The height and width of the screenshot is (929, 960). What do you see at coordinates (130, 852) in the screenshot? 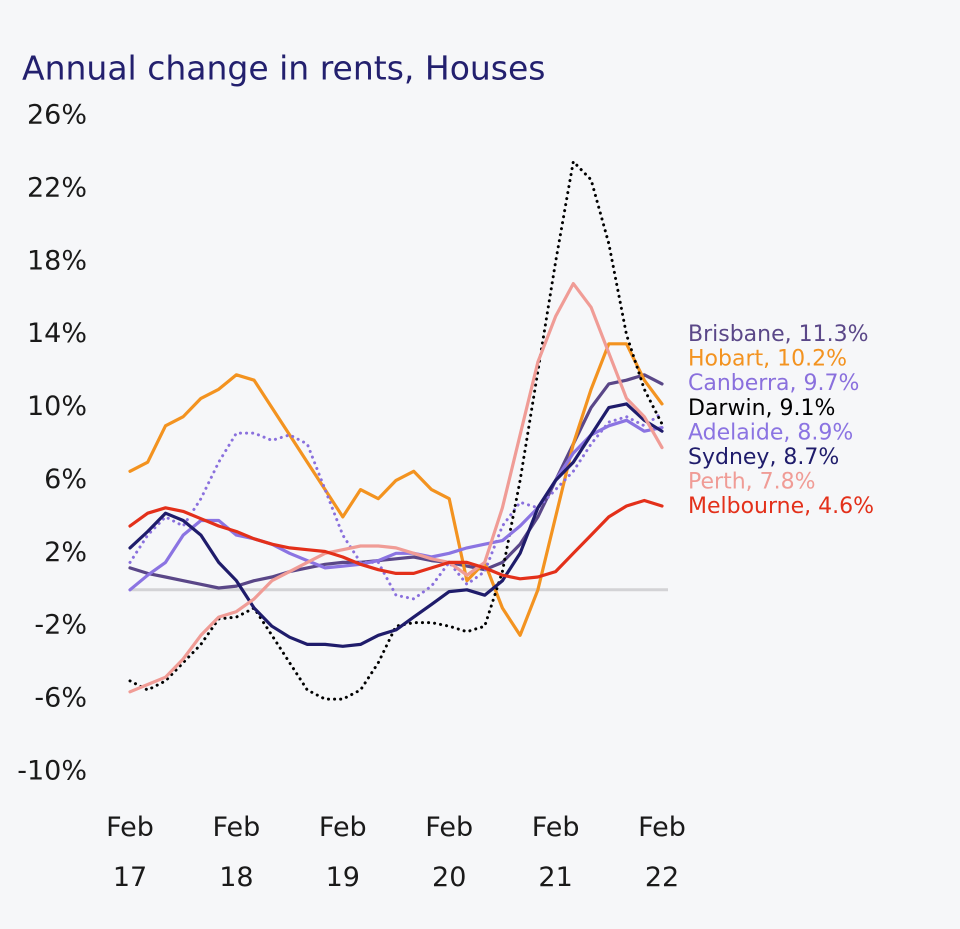
I see `x-tick-label: Feb 17` at bounding box center [130, 852].